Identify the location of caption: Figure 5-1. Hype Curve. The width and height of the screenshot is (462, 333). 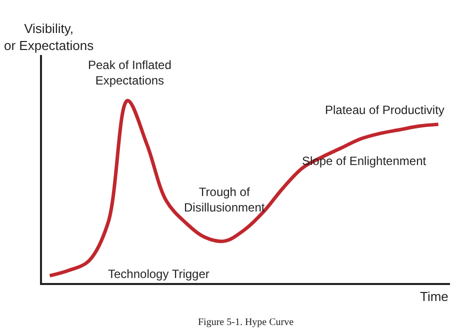
(246, 322).